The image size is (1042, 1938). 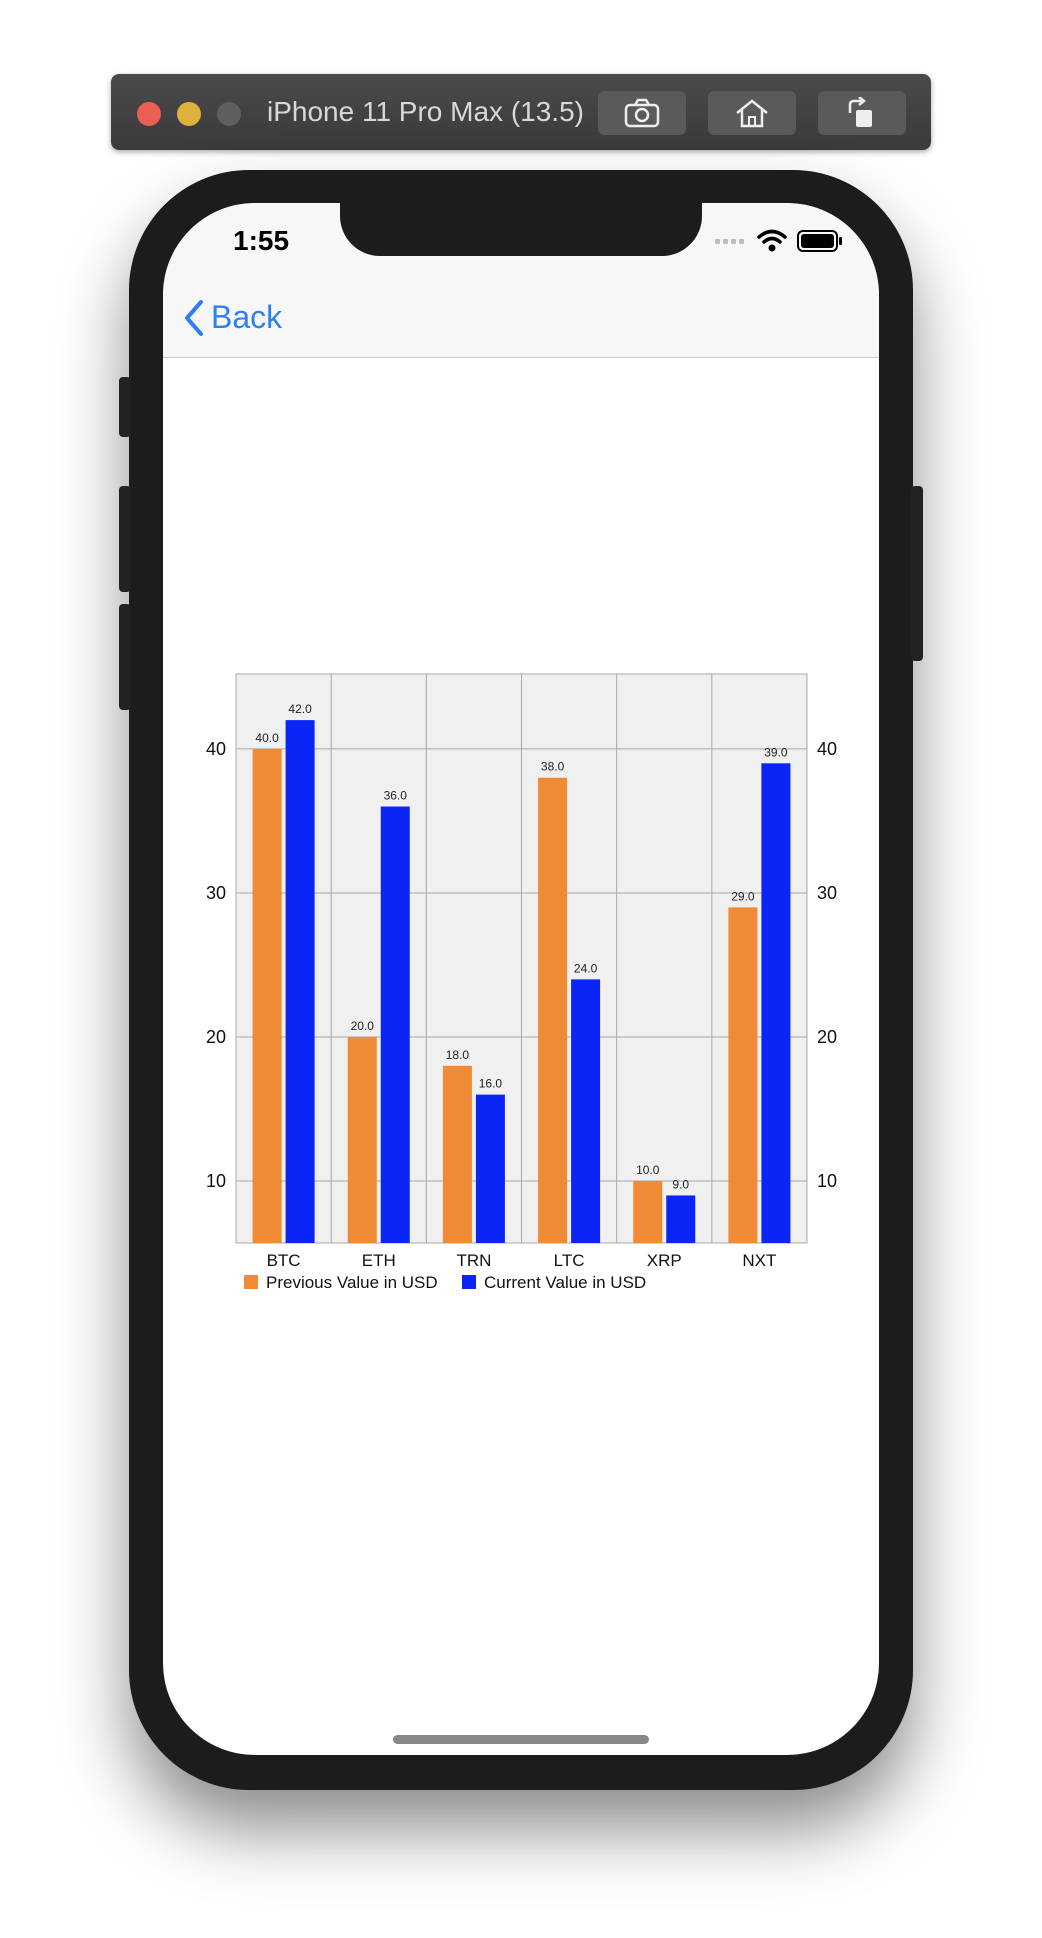 What do you see at coordinates (125, 407) in the screenshot?
I see `mute-switch` at bounding box center [125, 407].